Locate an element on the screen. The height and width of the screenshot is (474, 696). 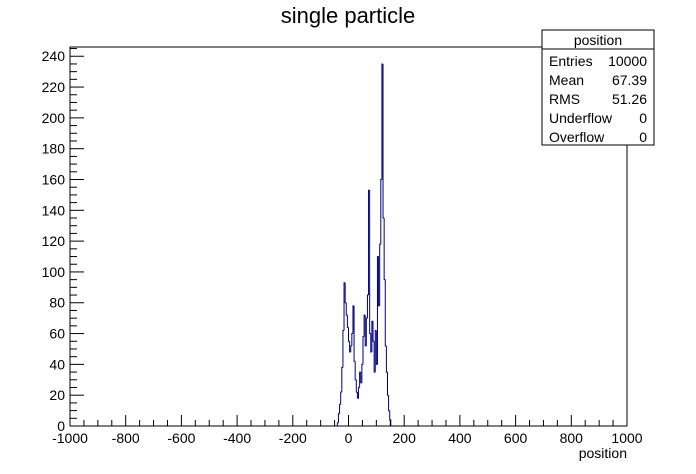
y-tick-label: 100 is located at coordinates (54, 272).